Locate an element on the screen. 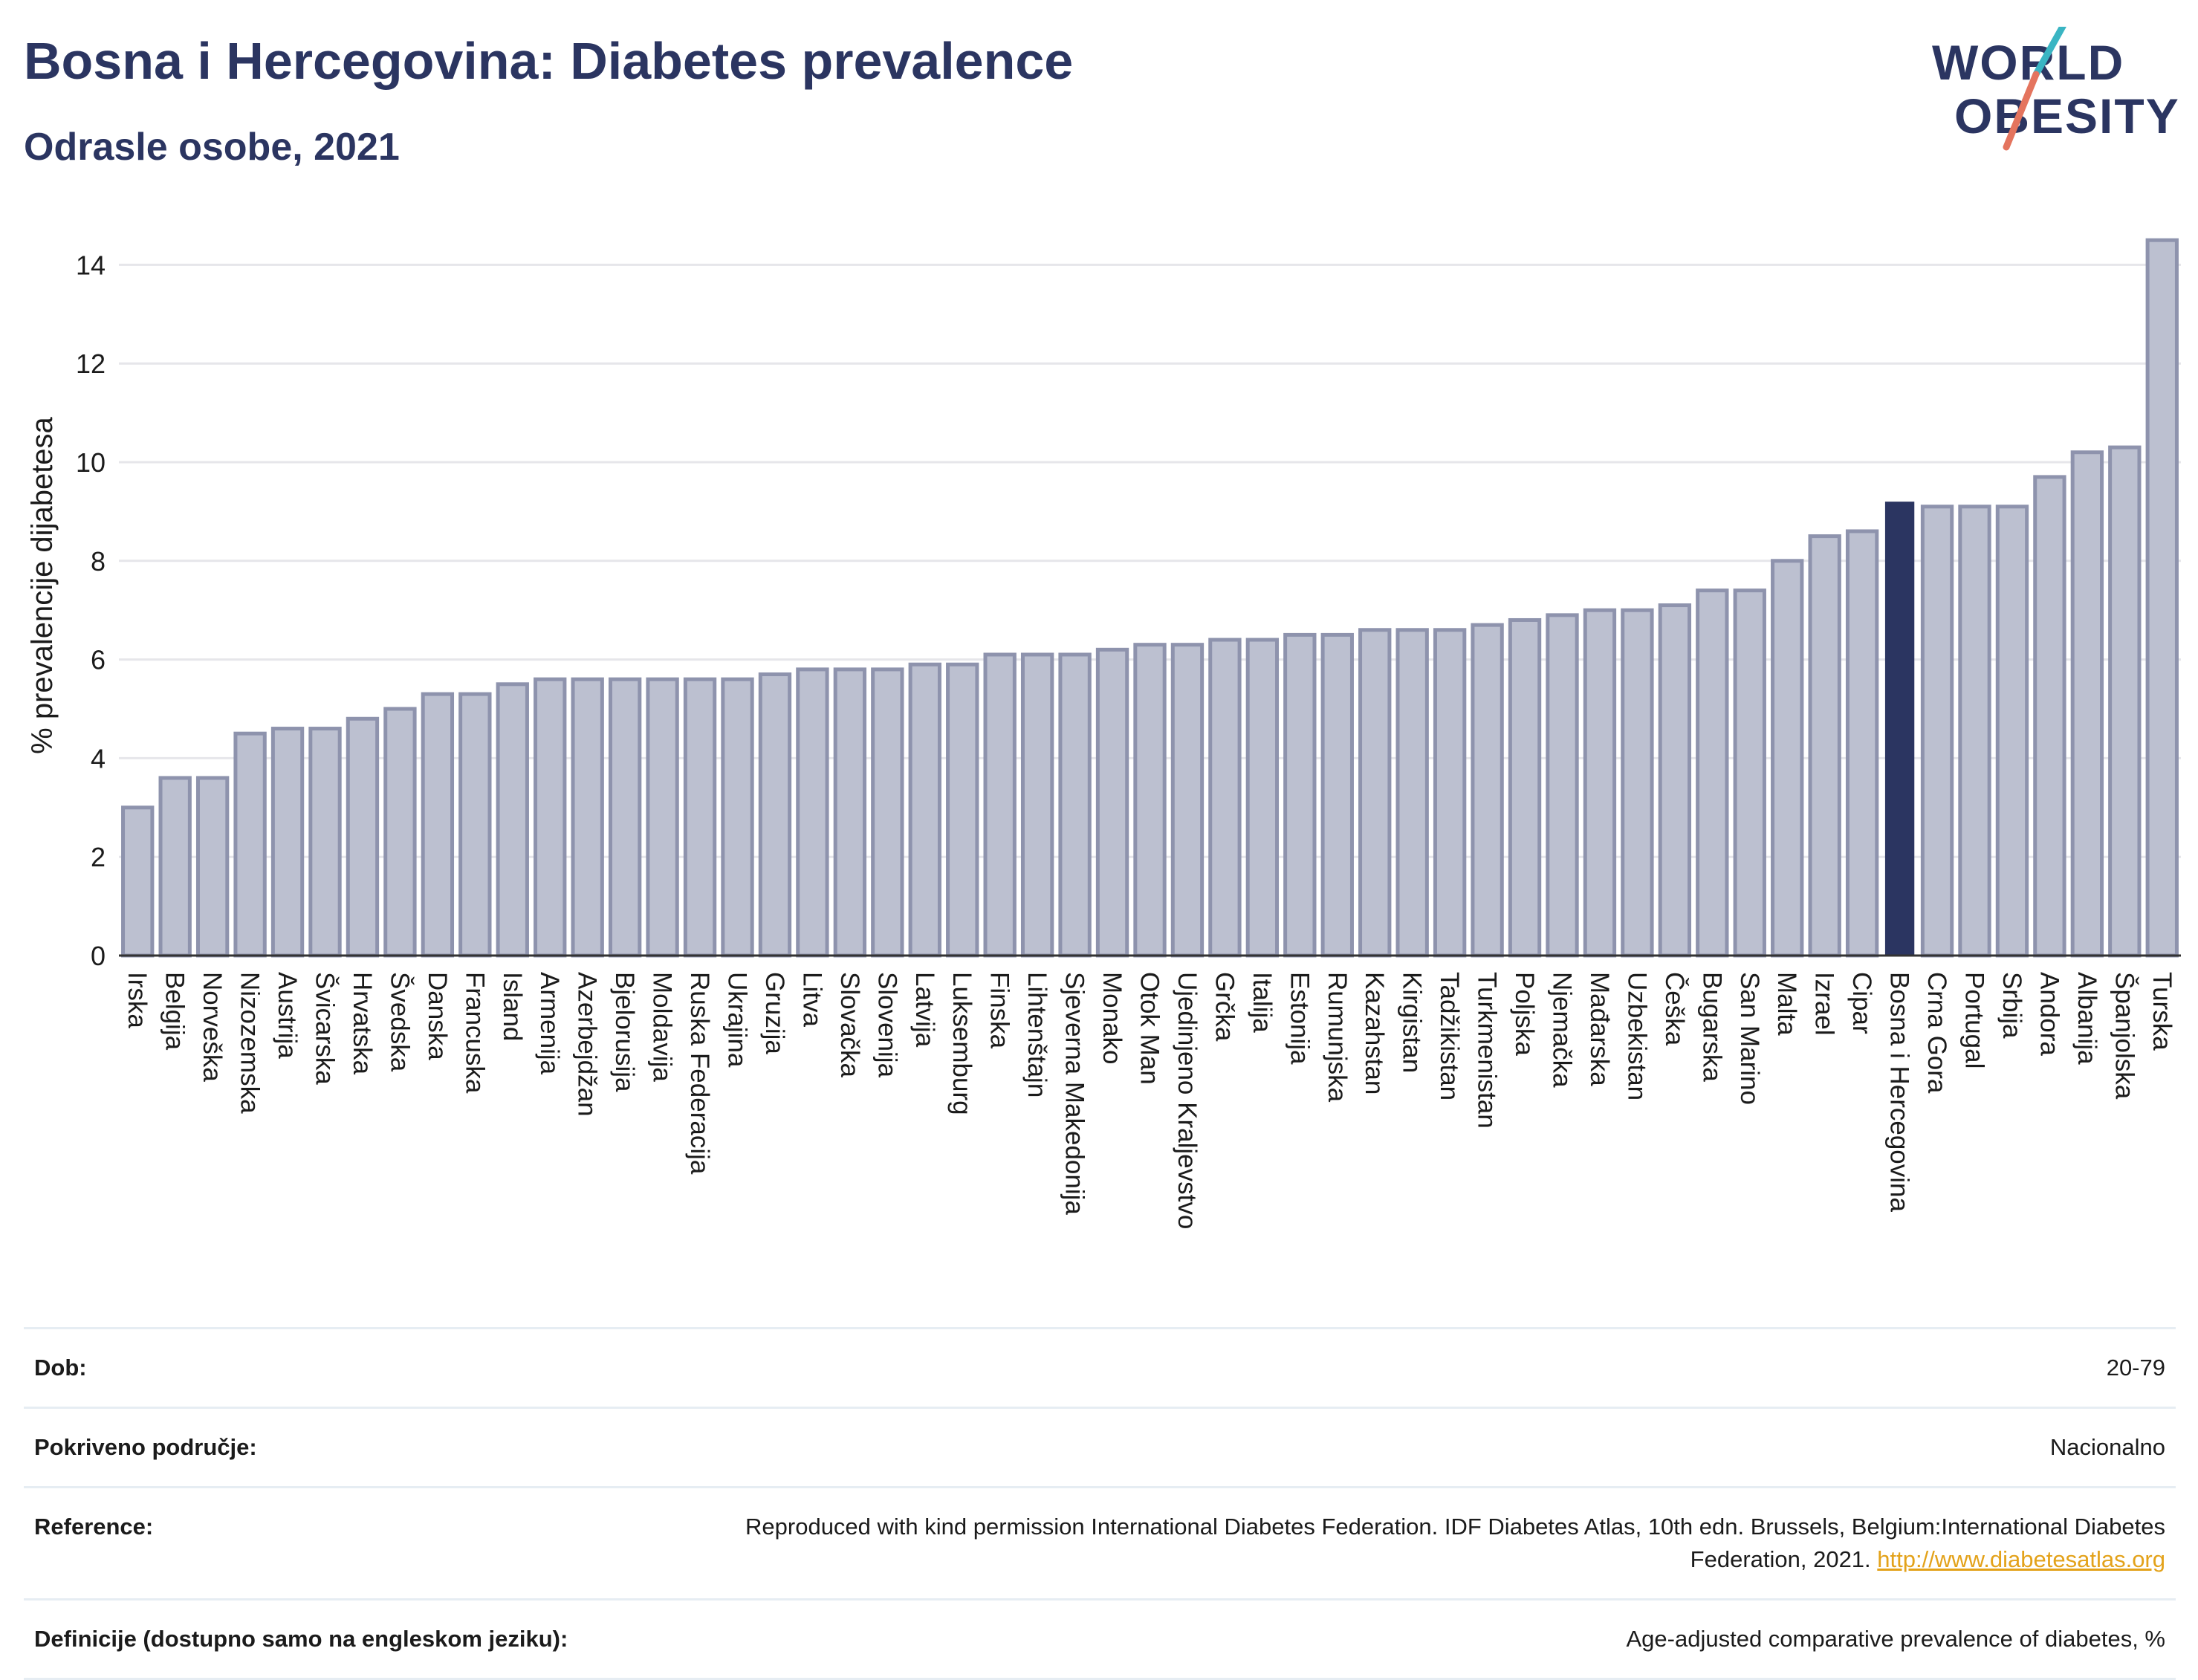 The height and width of the screenshot is (1680, 2198). x-tick-label: Turkmenistan is located at coordinates (1487, 1051).